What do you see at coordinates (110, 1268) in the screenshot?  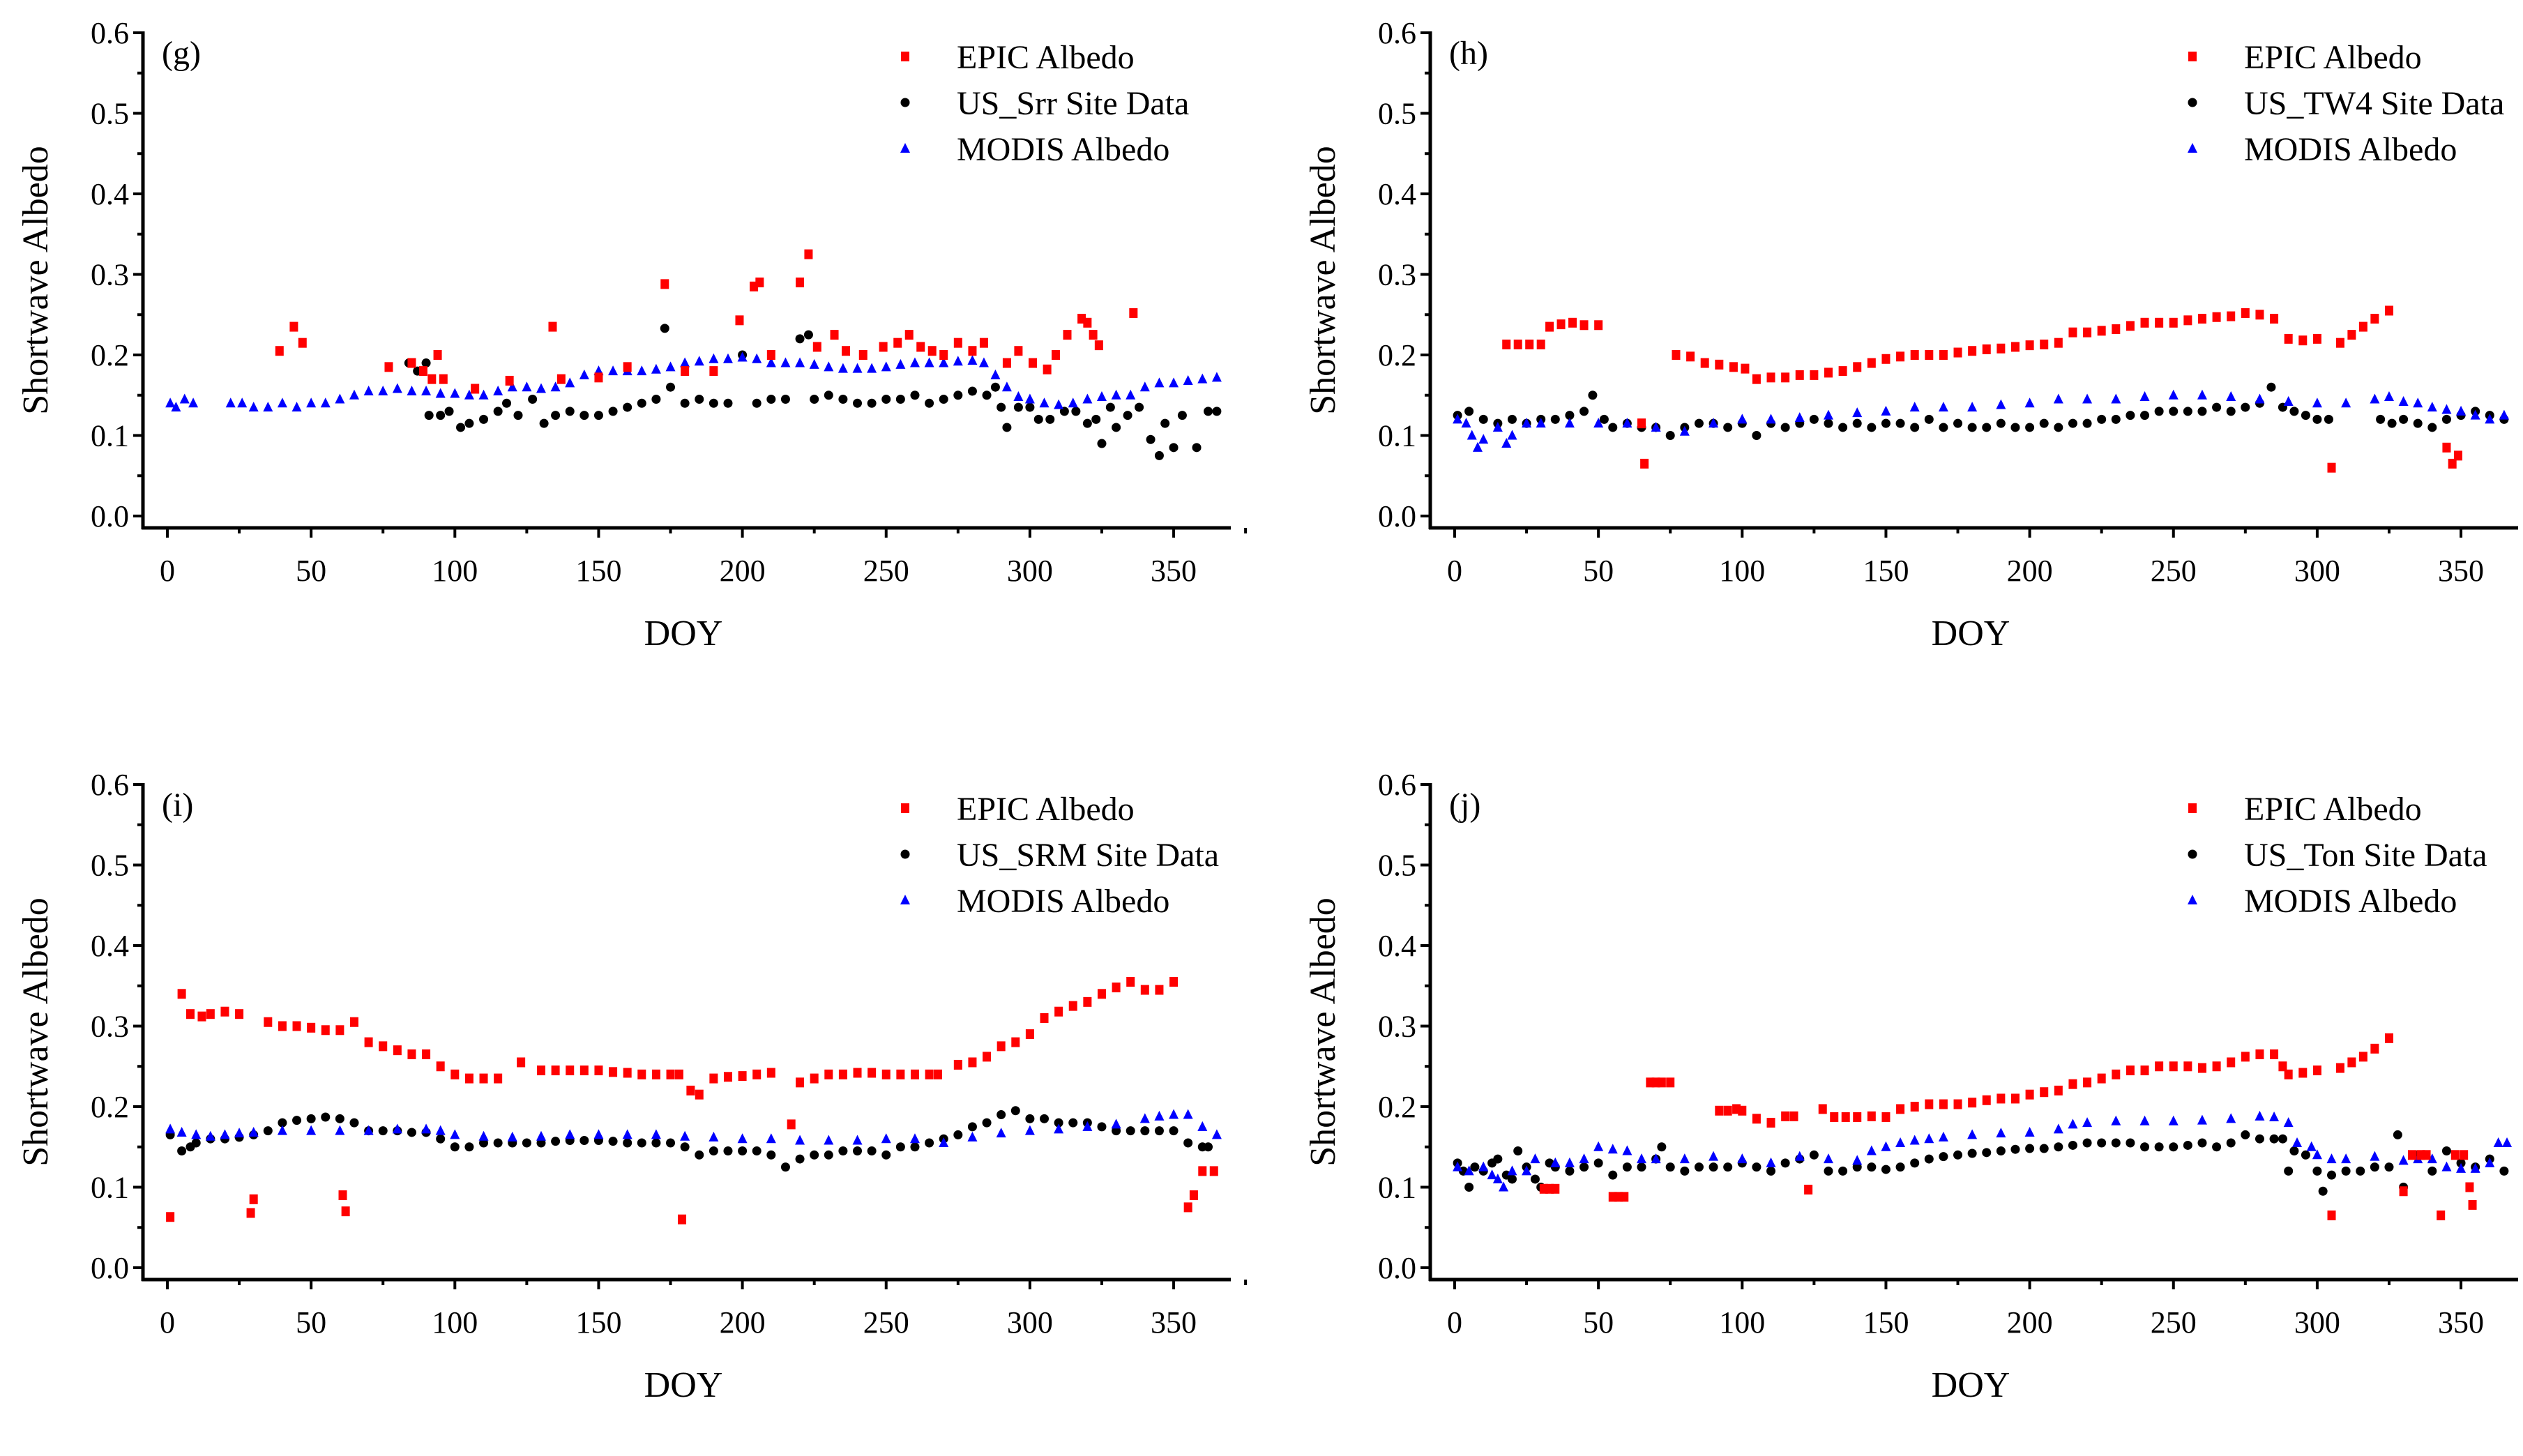 I see `y-tick-label: 0.0` at bounding box center [110, 1268].